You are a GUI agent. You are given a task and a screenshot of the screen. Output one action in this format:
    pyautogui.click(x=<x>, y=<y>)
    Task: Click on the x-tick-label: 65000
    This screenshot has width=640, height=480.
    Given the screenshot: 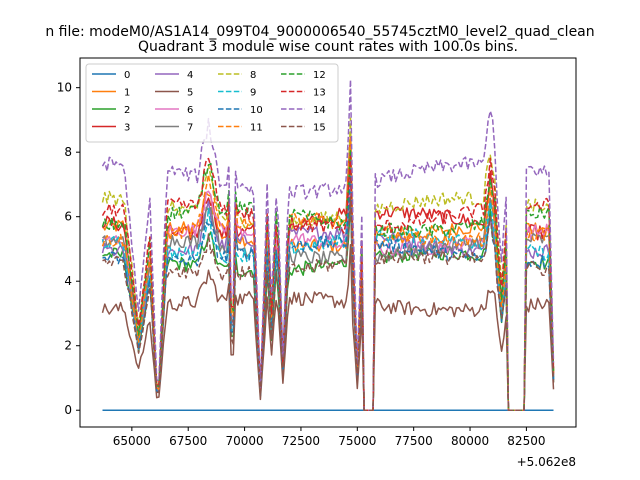 What is the action you would take?
    pyautogui.click(x=132, y=441)
    